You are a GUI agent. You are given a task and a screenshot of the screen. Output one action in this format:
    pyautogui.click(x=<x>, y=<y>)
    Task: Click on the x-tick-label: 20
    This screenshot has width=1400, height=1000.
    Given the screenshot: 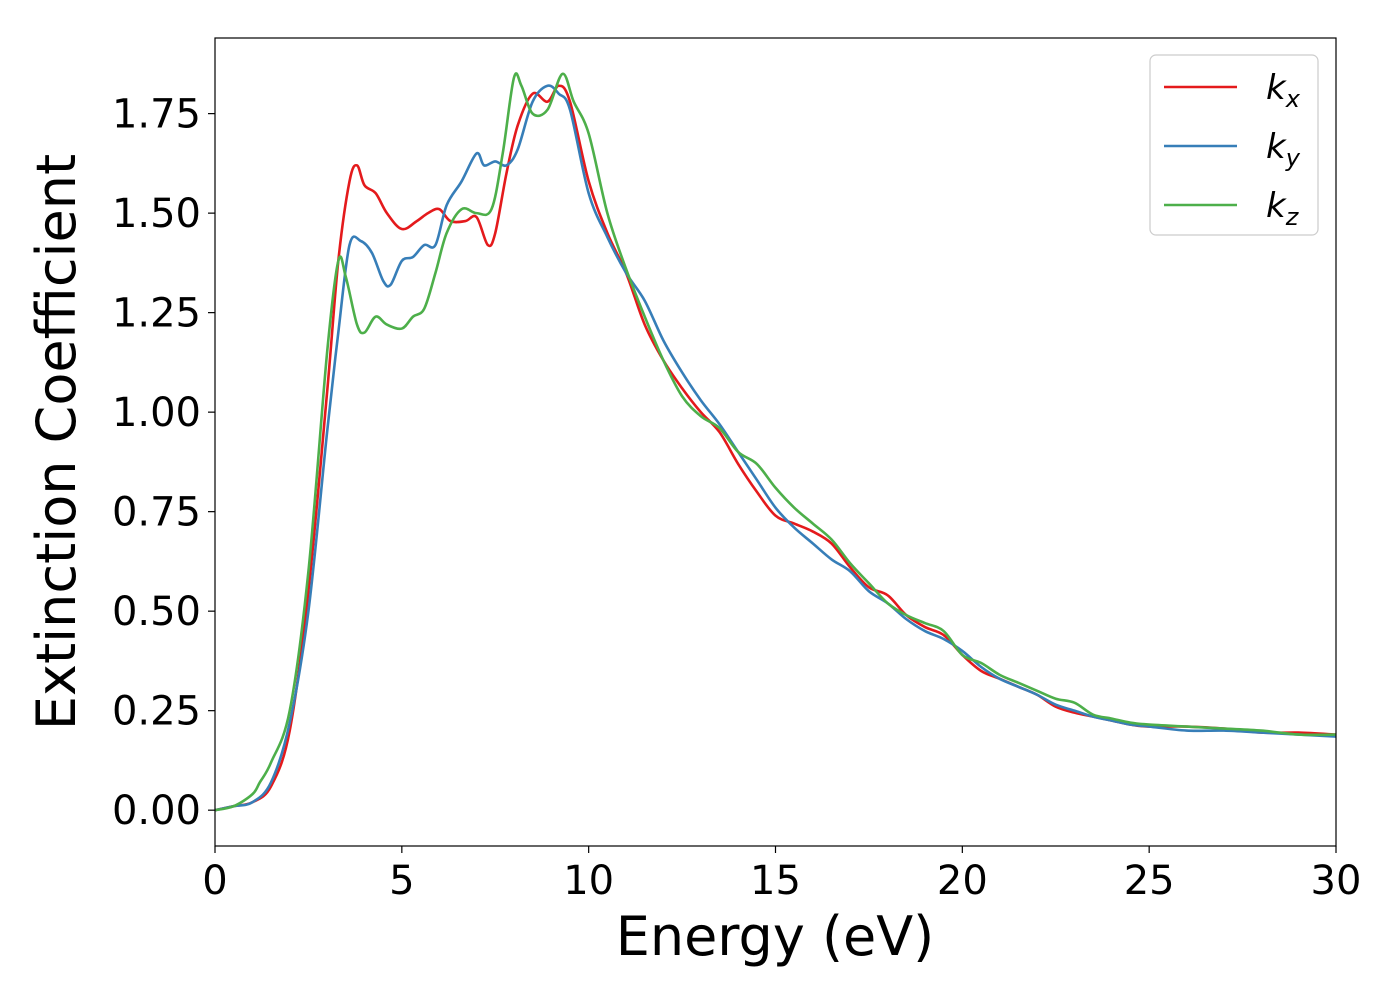 What is the action you would take?
    pyautogui.click(x=962, y=881)
    